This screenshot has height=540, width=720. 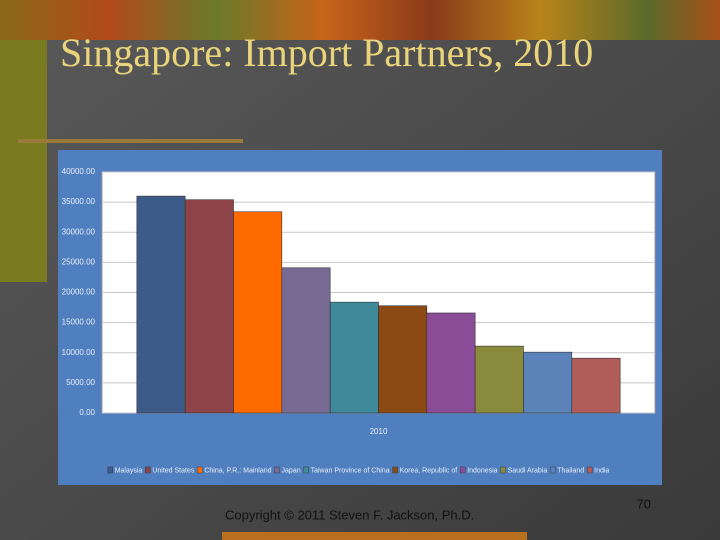 I want to click on y-tick-label: 20000.00, so click(x=79, y=292).